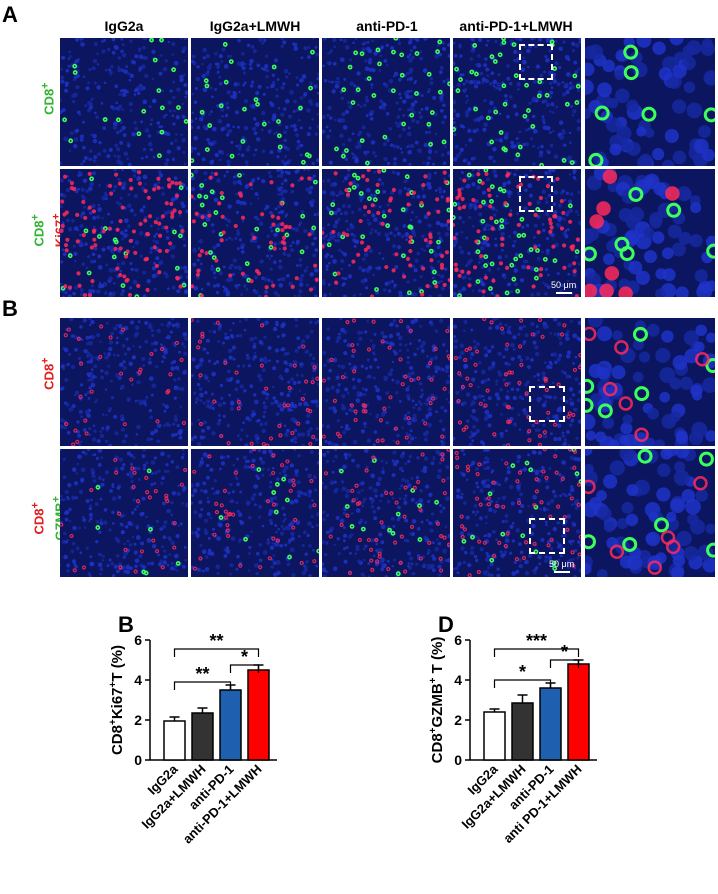  I want to click on micrograph-a-r2-c1, so click(124, 233).